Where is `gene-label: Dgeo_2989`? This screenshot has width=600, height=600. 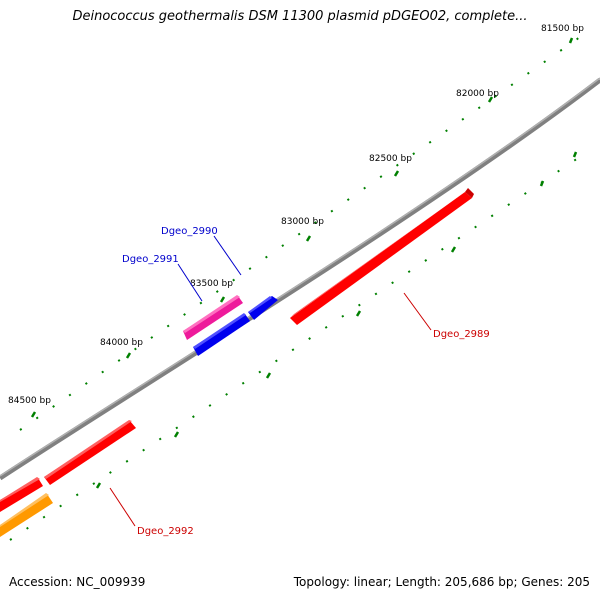
gene-label: Dgeo_2989 is located at coordinates (461, 334).